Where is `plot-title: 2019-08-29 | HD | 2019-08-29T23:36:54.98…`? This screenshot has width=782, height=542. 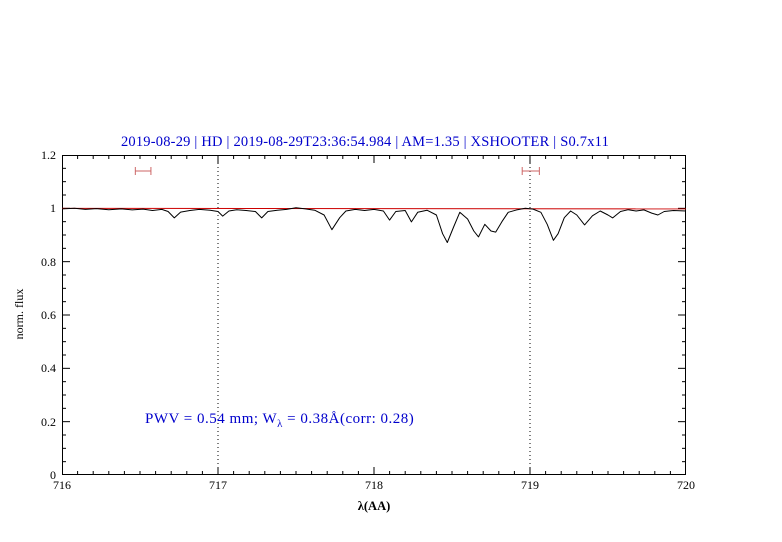
plot-title: 2019-08-29 | HD | 2019-08-29T23:36:54.98… is located at coordinates (365, 142).